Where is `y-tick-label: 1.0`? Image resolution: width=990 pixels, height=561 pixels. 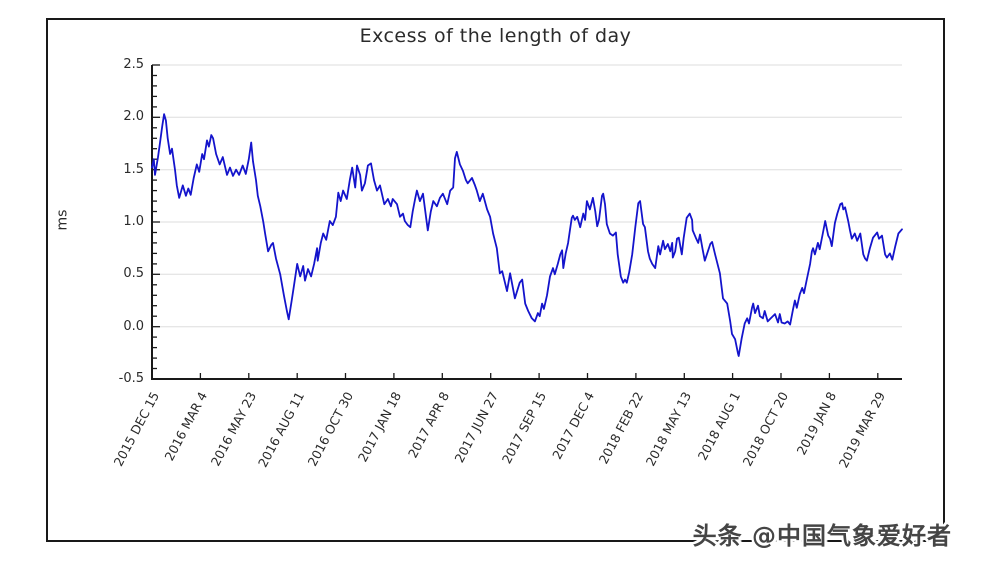
y-tick-label: 1.0 is located at coordinates (133, 221).